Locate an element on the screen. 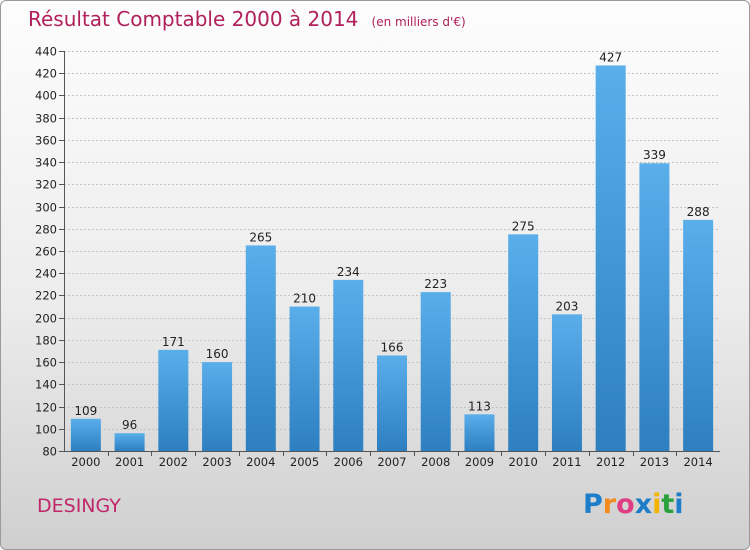 The width and height of the screenshot is (750, 550). y-tick-label: 200 is located at coordinates (46, 319).